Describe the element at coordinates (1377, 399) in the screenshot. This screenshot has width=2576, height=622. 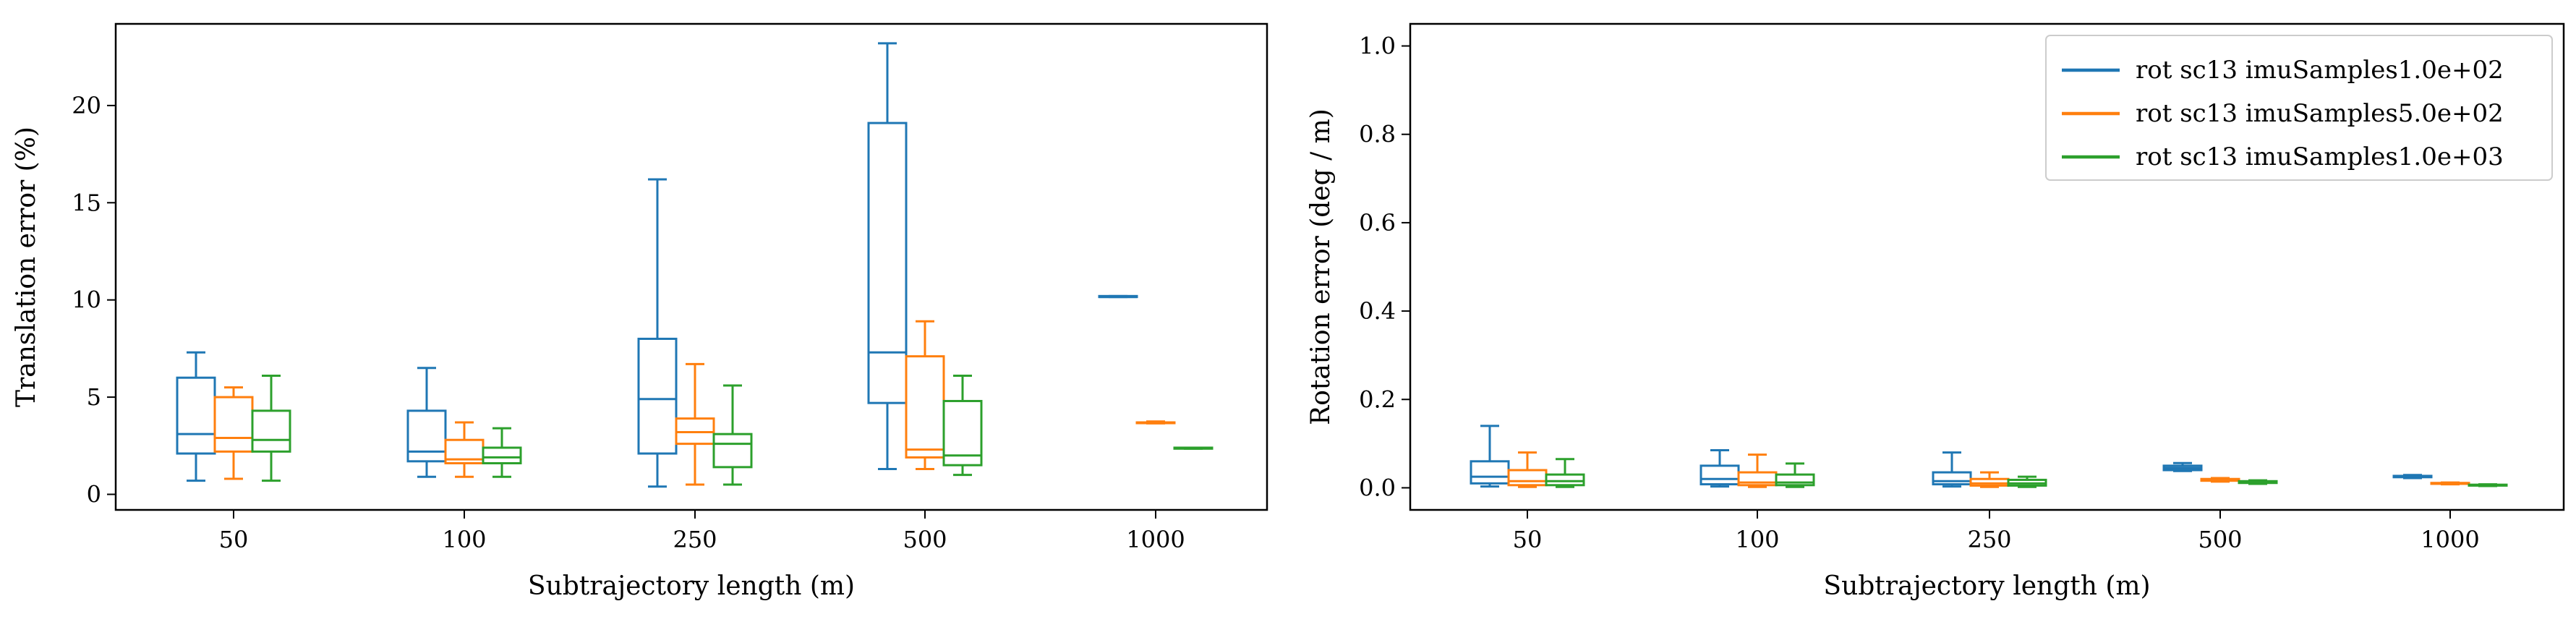
I see `y-tick-label: 0.2` at that location.